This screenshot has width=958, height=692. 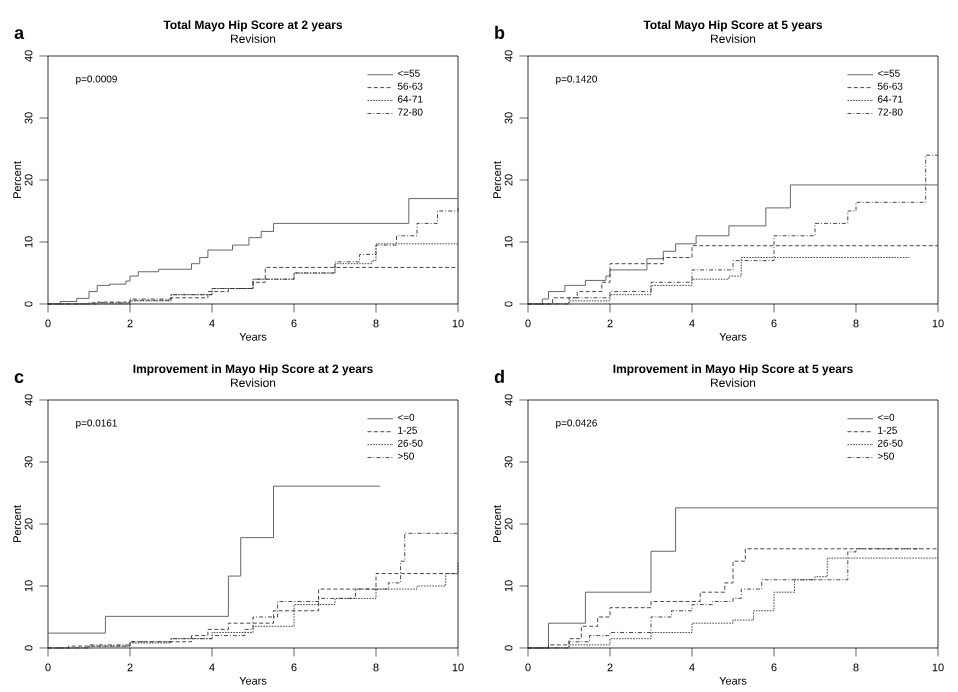 What do you see at coordinates (19, 34) in the screenshot?
I see `text: a` at bounding box center [19, 34].